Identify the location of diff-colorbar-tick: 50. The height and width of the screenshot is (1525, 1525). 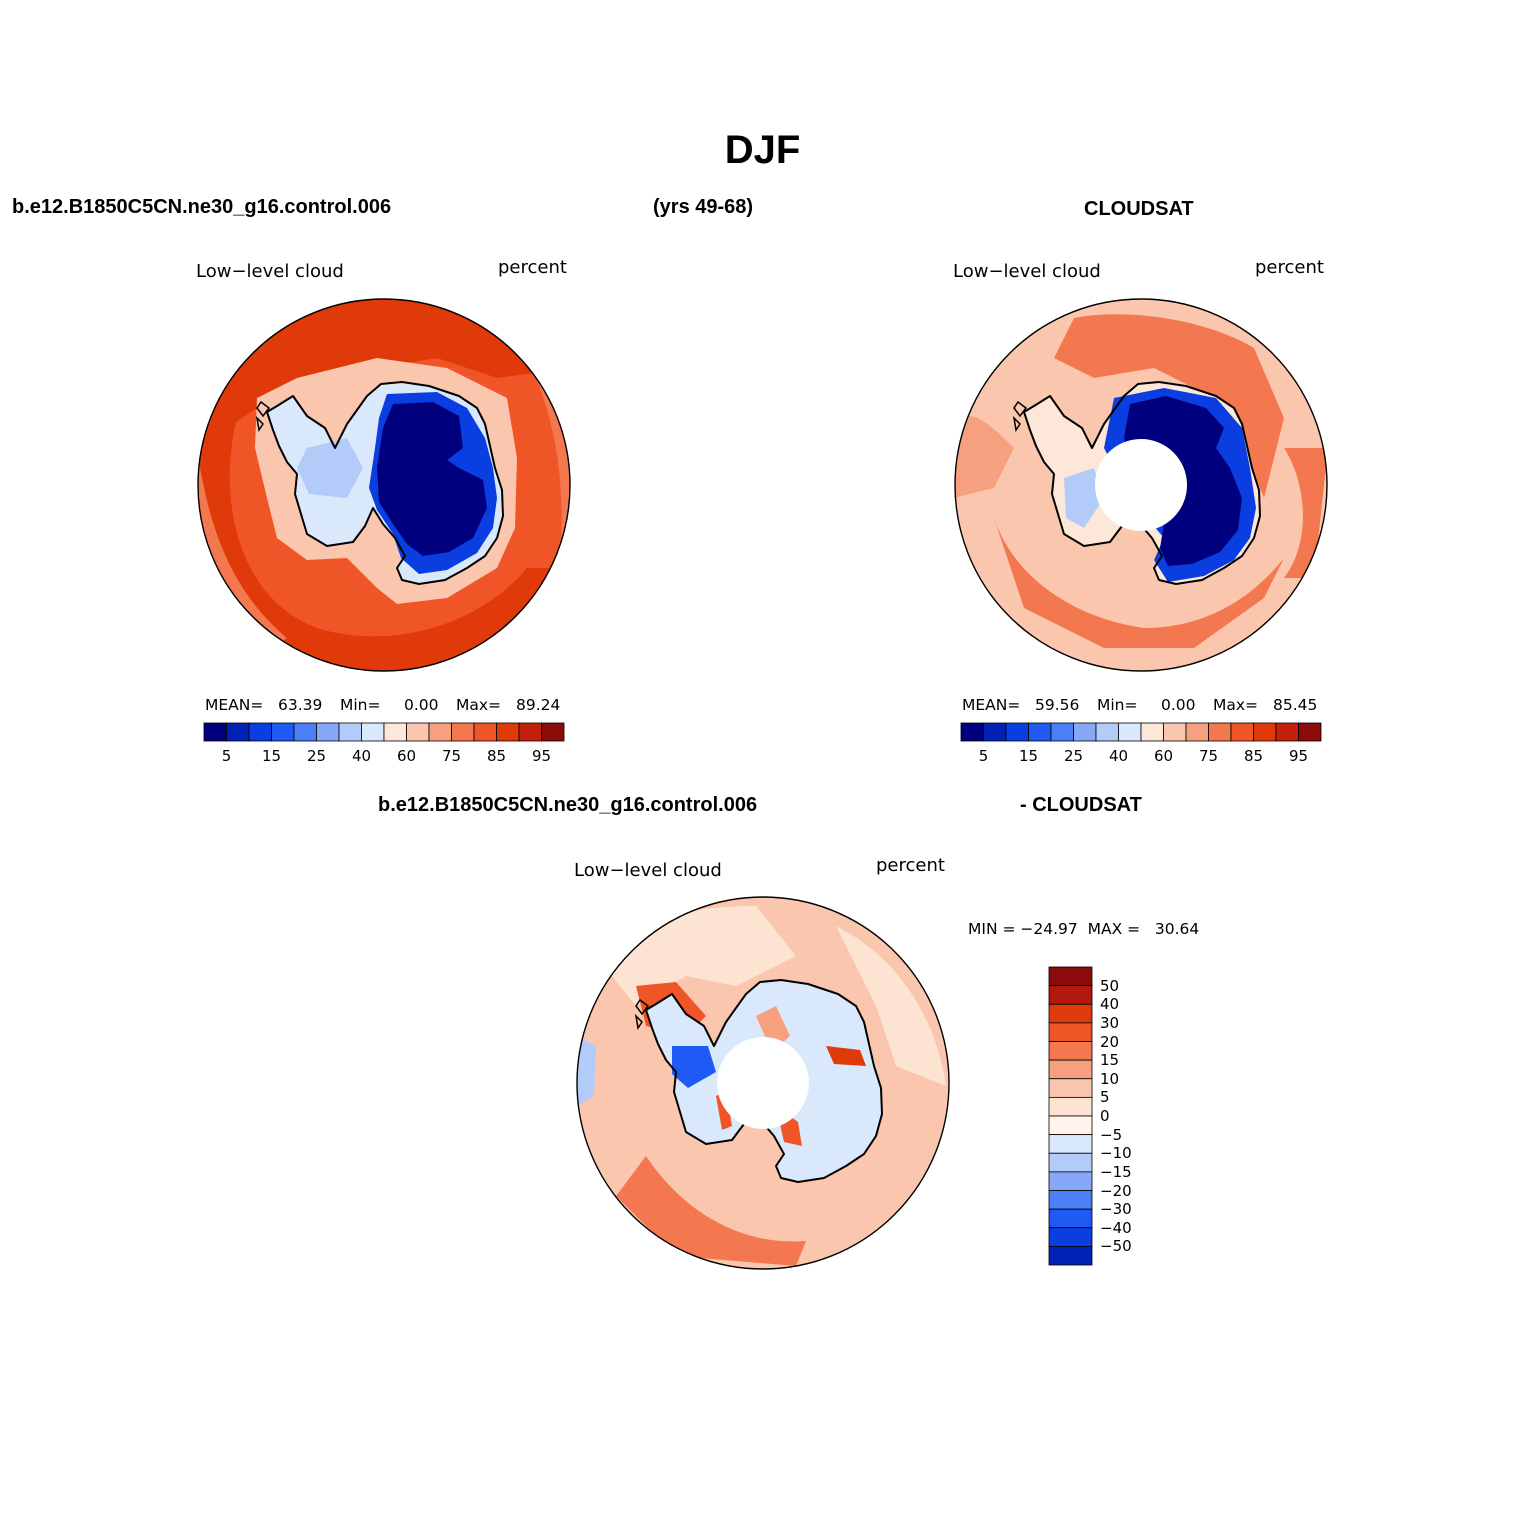
(1110, 985).